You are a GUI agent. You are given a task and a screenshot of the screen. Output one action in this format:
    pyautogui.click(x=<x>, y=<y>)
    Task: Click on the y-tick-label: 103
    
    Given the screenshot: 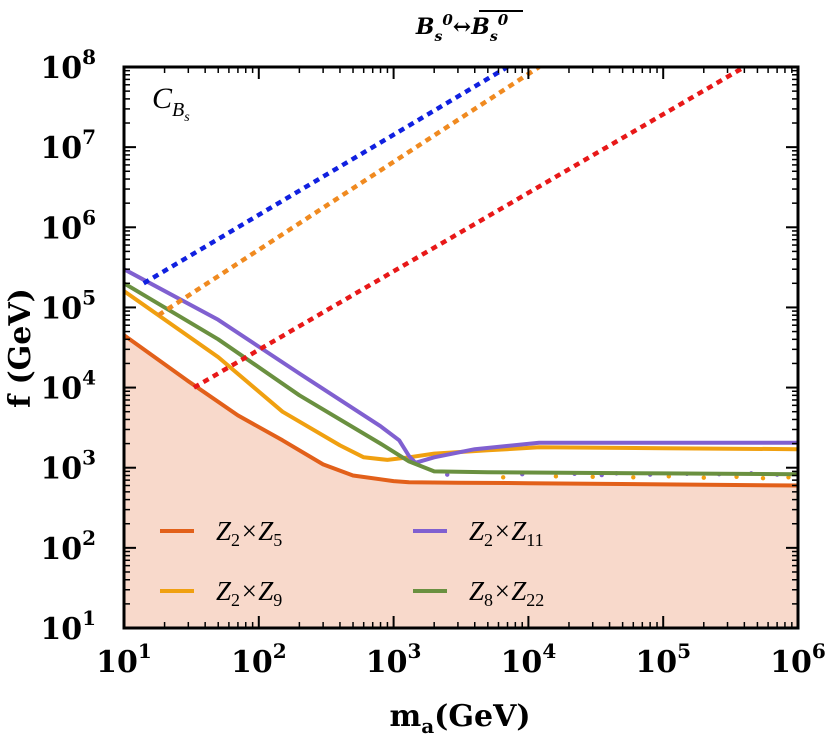 What is the action you would take?
    pyautogui.click(x=68, y=466)
    